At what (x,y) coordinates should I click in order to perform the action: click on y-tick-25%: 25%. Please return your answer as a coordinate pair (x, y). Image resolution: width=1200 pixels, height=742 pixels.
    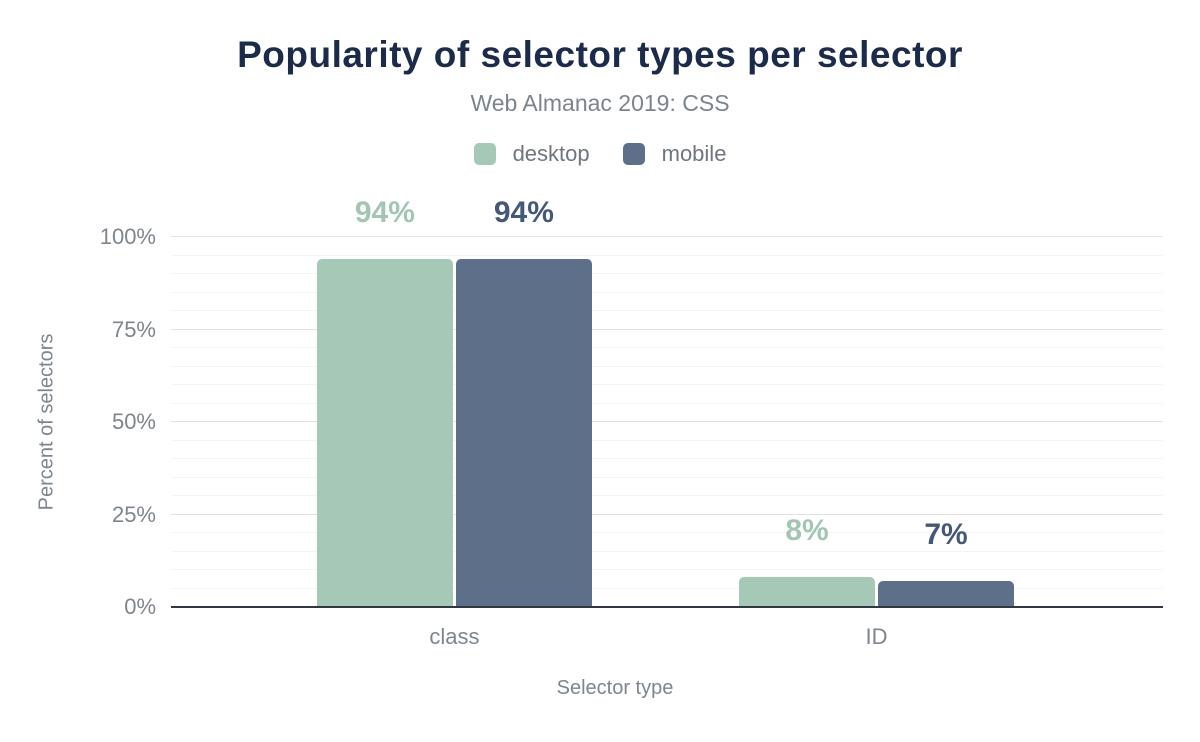
    Looking at the image, I should click on (133, 514).